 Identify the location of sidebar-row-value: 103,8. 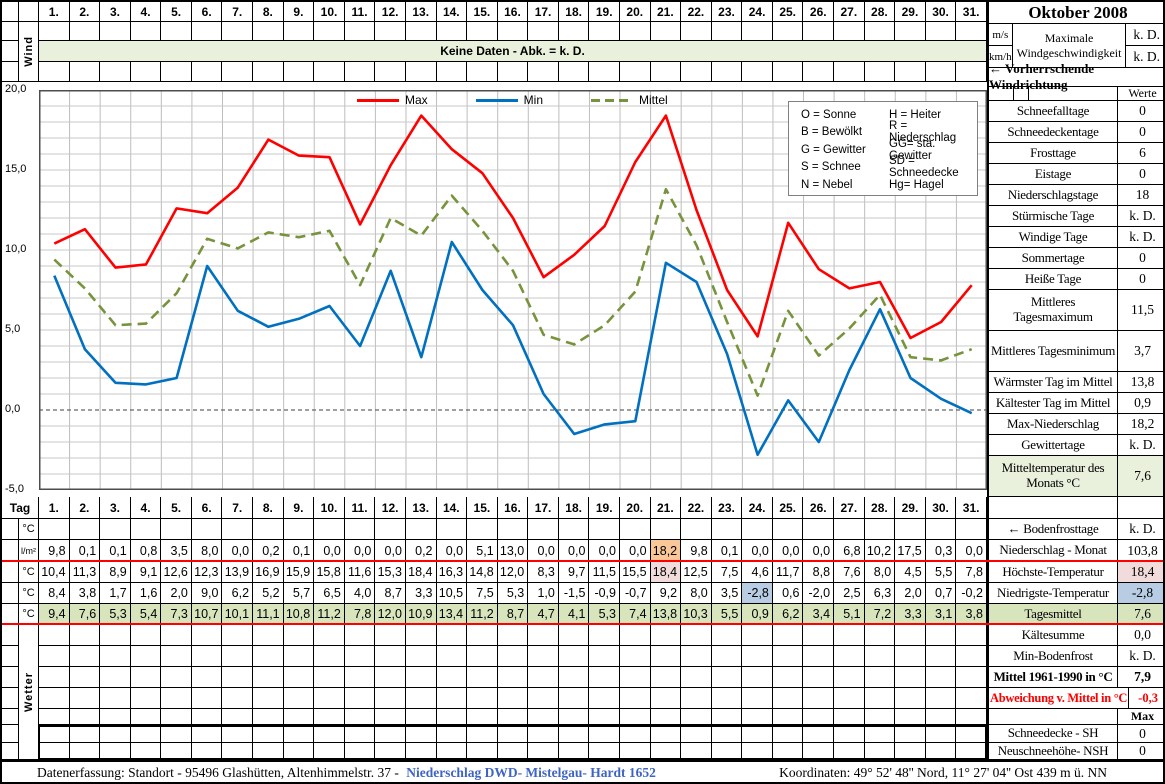
(1140, 551).